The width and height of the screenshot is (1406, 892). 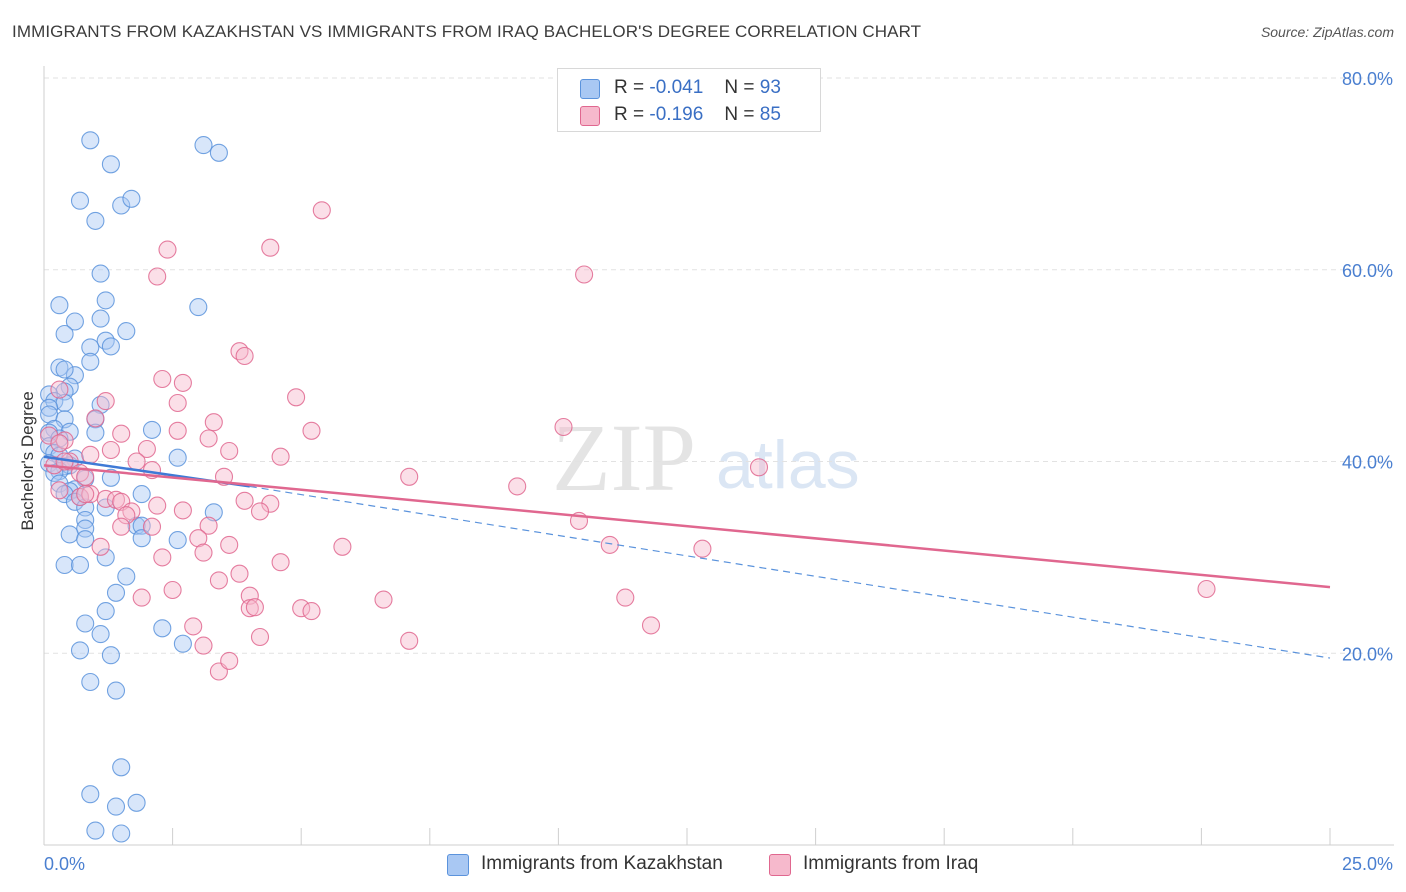 What do you see at coordinates (687, 526) in the screenshot?
I see `trend-iraq` at bounding box center [687, 526].